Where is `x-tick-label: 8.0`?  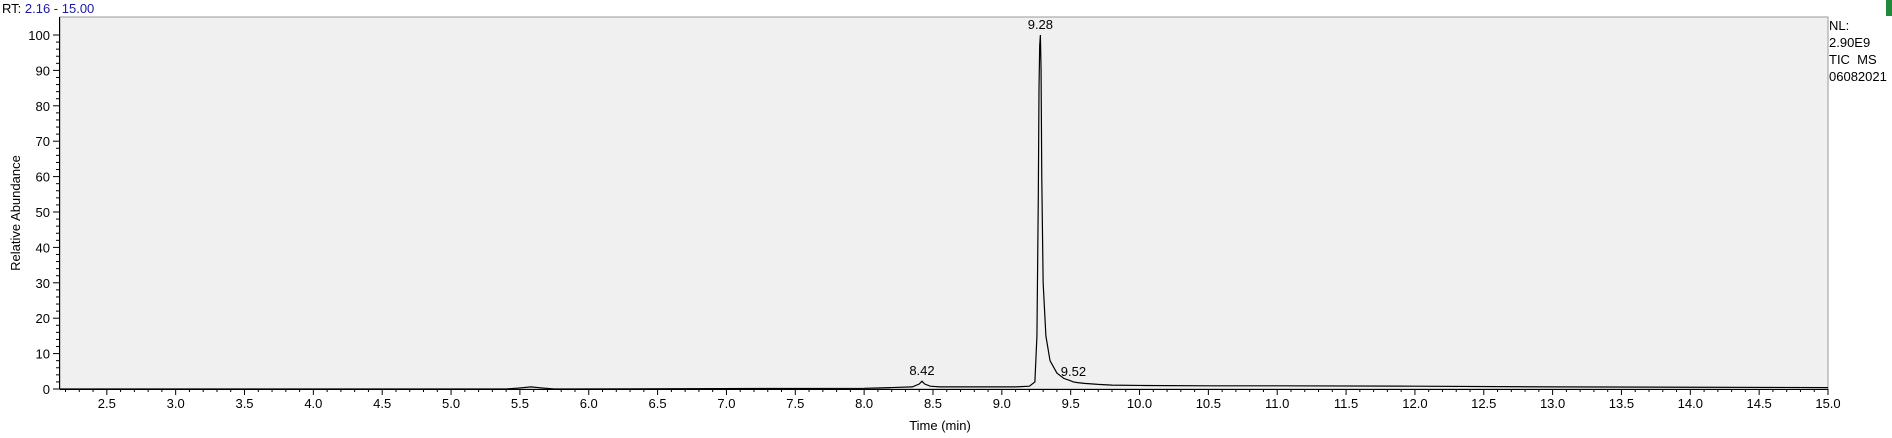 x-tick-label: 8.0 is located at coordinates (864, 403).